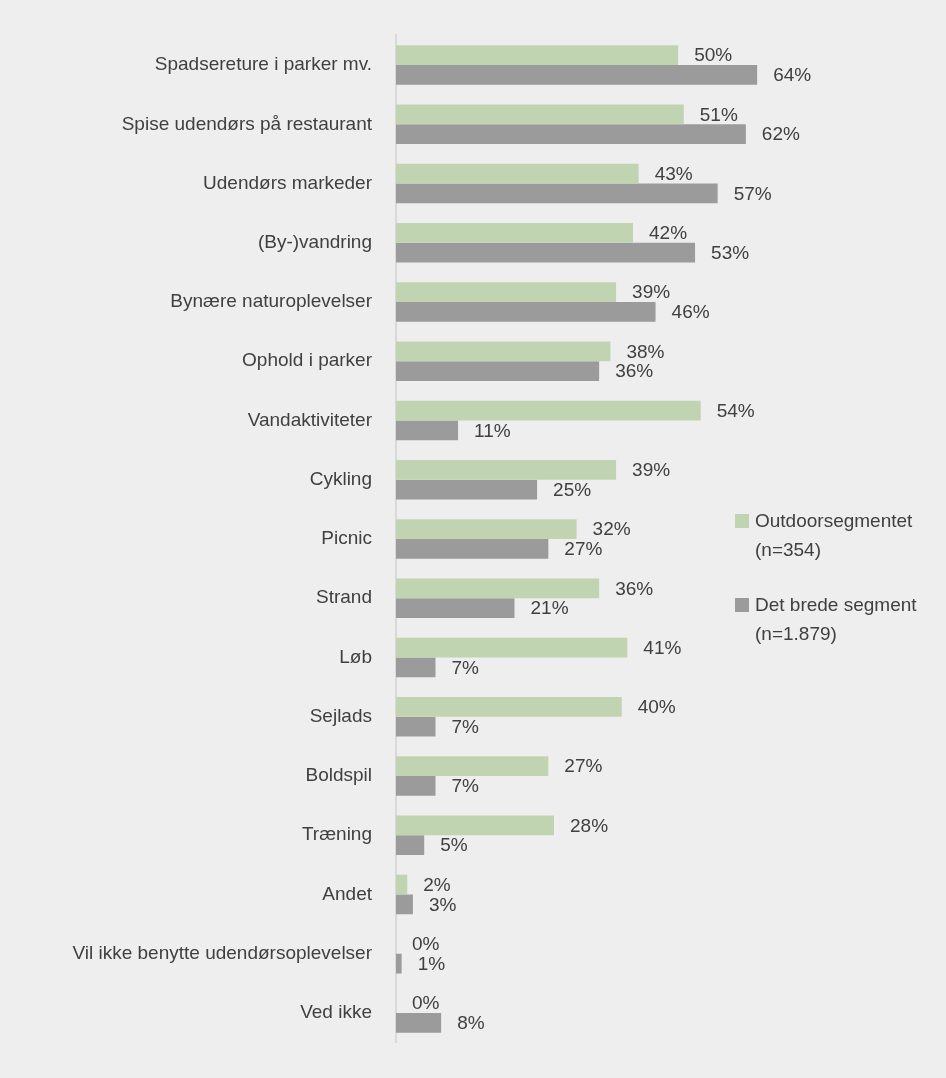  I want to click on y-tick-label: (By-)vandring, so click(314, 241).